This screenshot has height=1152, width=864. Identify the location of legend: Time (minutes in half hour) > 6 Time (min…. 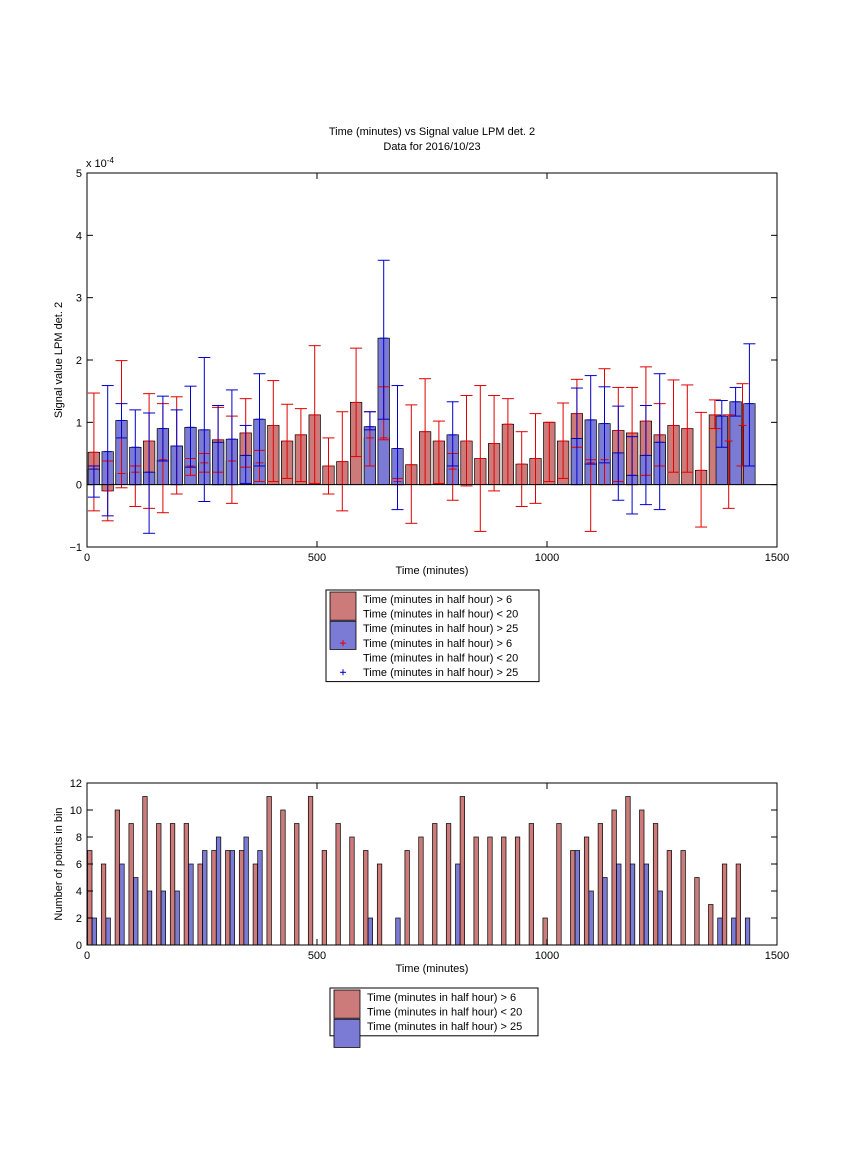
(434, 1017).